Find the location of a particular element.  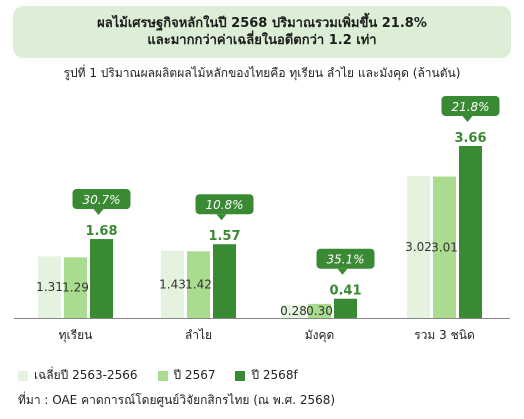

callout-text-3: 21.8% is located at coordinates (470, 107).